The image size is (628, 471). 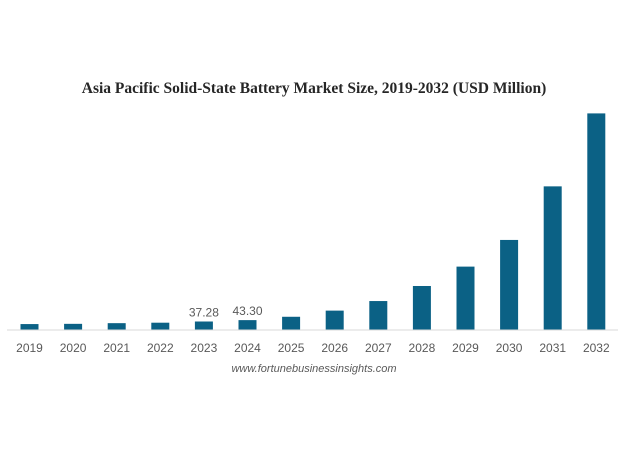 I want to click on bar-2027, so click(x=378, y=315).